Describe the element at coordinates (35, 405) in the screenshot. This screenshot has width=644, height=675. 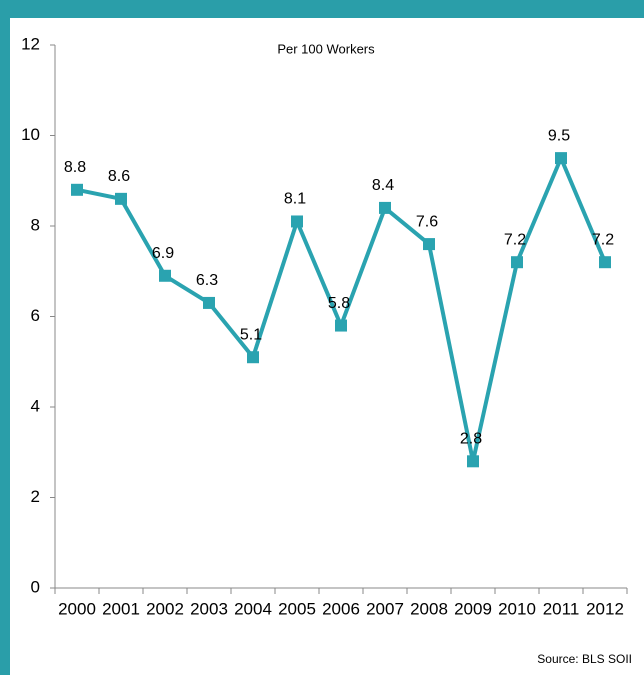
I see `y-tick-label: 4` at that location.